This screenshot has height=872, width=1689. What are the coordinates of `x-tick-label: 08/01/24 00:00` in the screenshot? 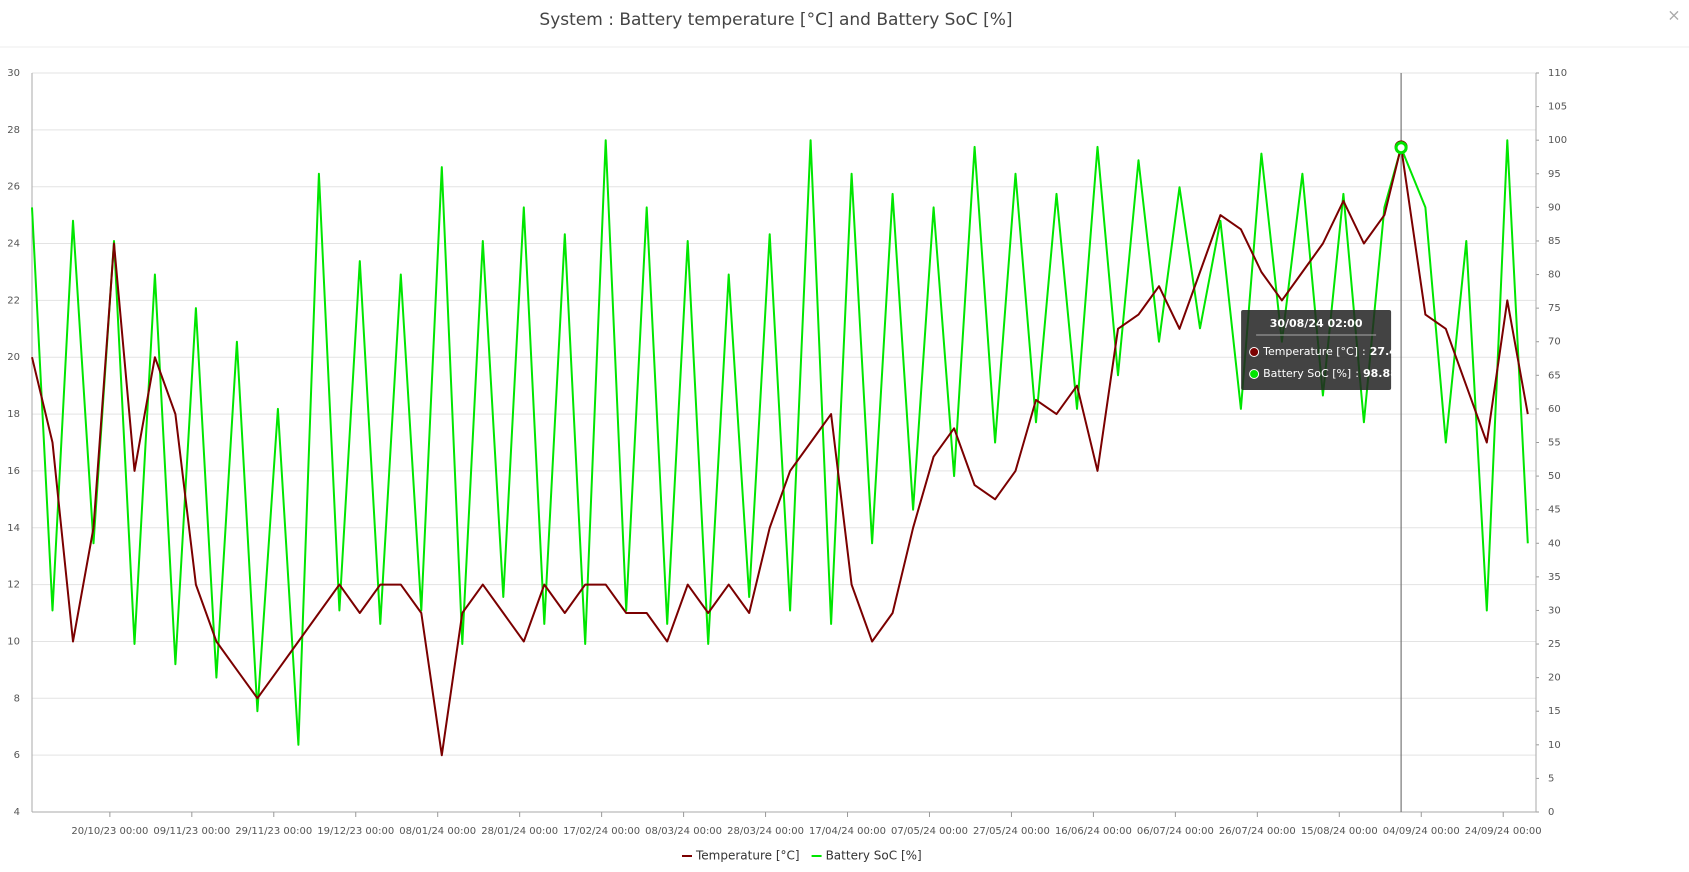 It's located at (437, 831).